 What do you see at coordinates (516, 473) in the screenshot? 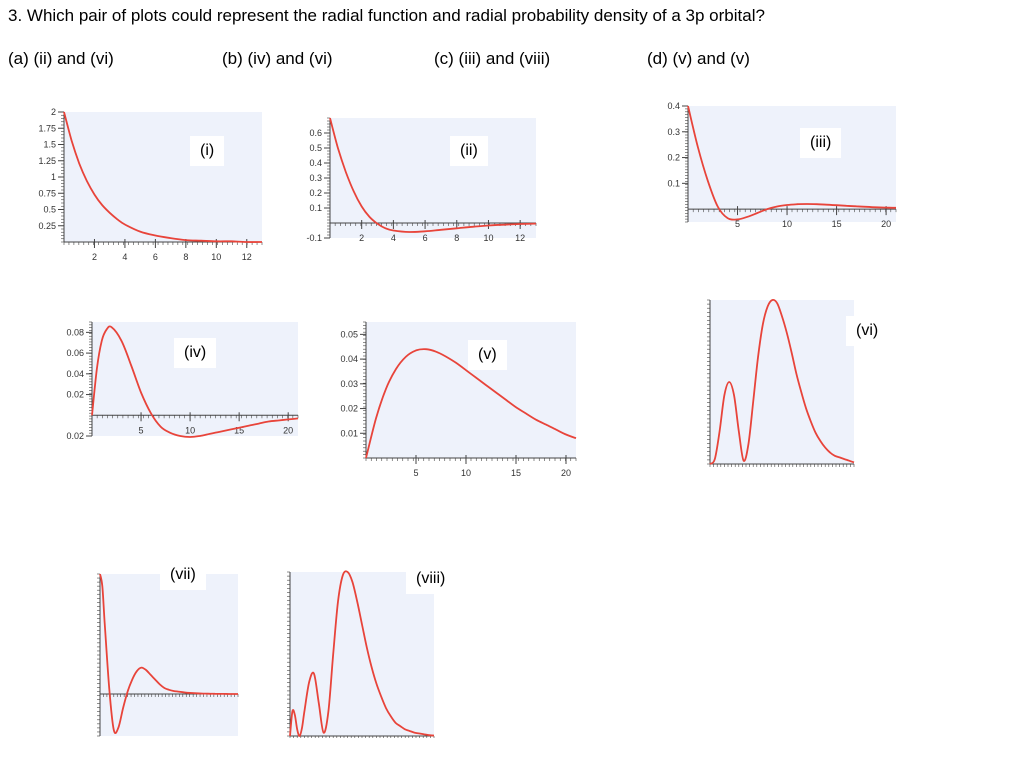
I see `x-tick-label: 15` at bounding box center [516, 473].